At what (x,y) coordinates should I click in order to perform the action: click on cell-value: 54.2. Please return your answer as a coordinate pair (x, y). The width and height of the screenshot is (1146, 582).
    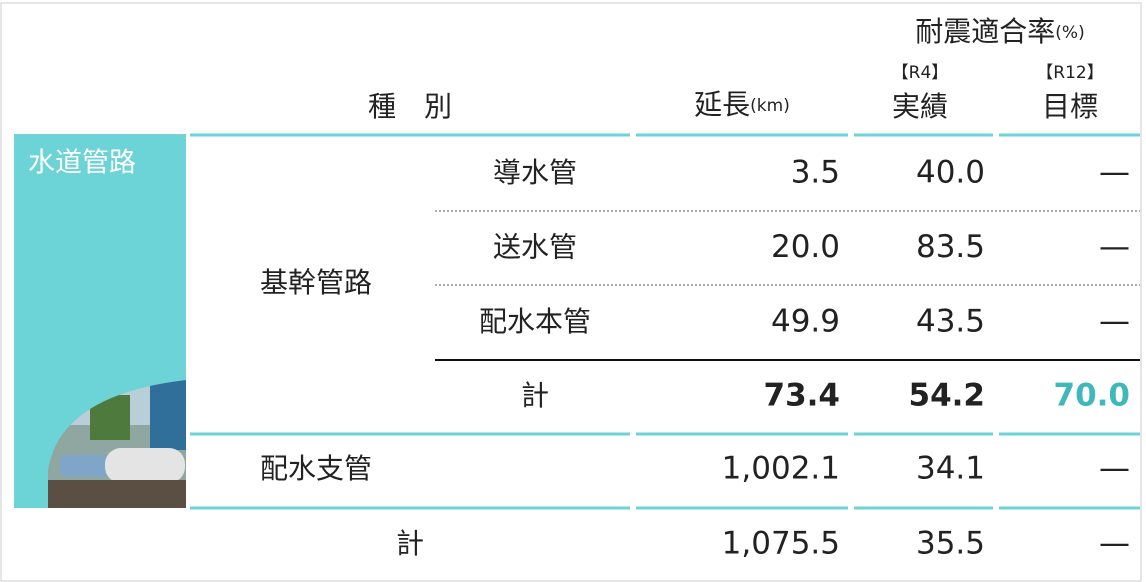
    Looking at the image, I should click on (947, 396).